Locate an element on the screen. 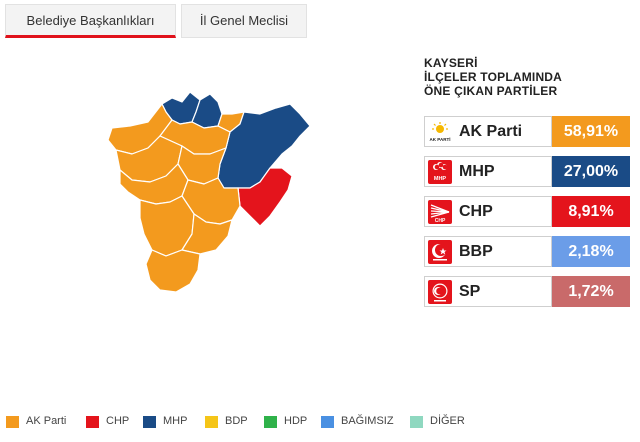 The image size is (640, 442). legend-label: BDP is located at coordinates (236, 421).